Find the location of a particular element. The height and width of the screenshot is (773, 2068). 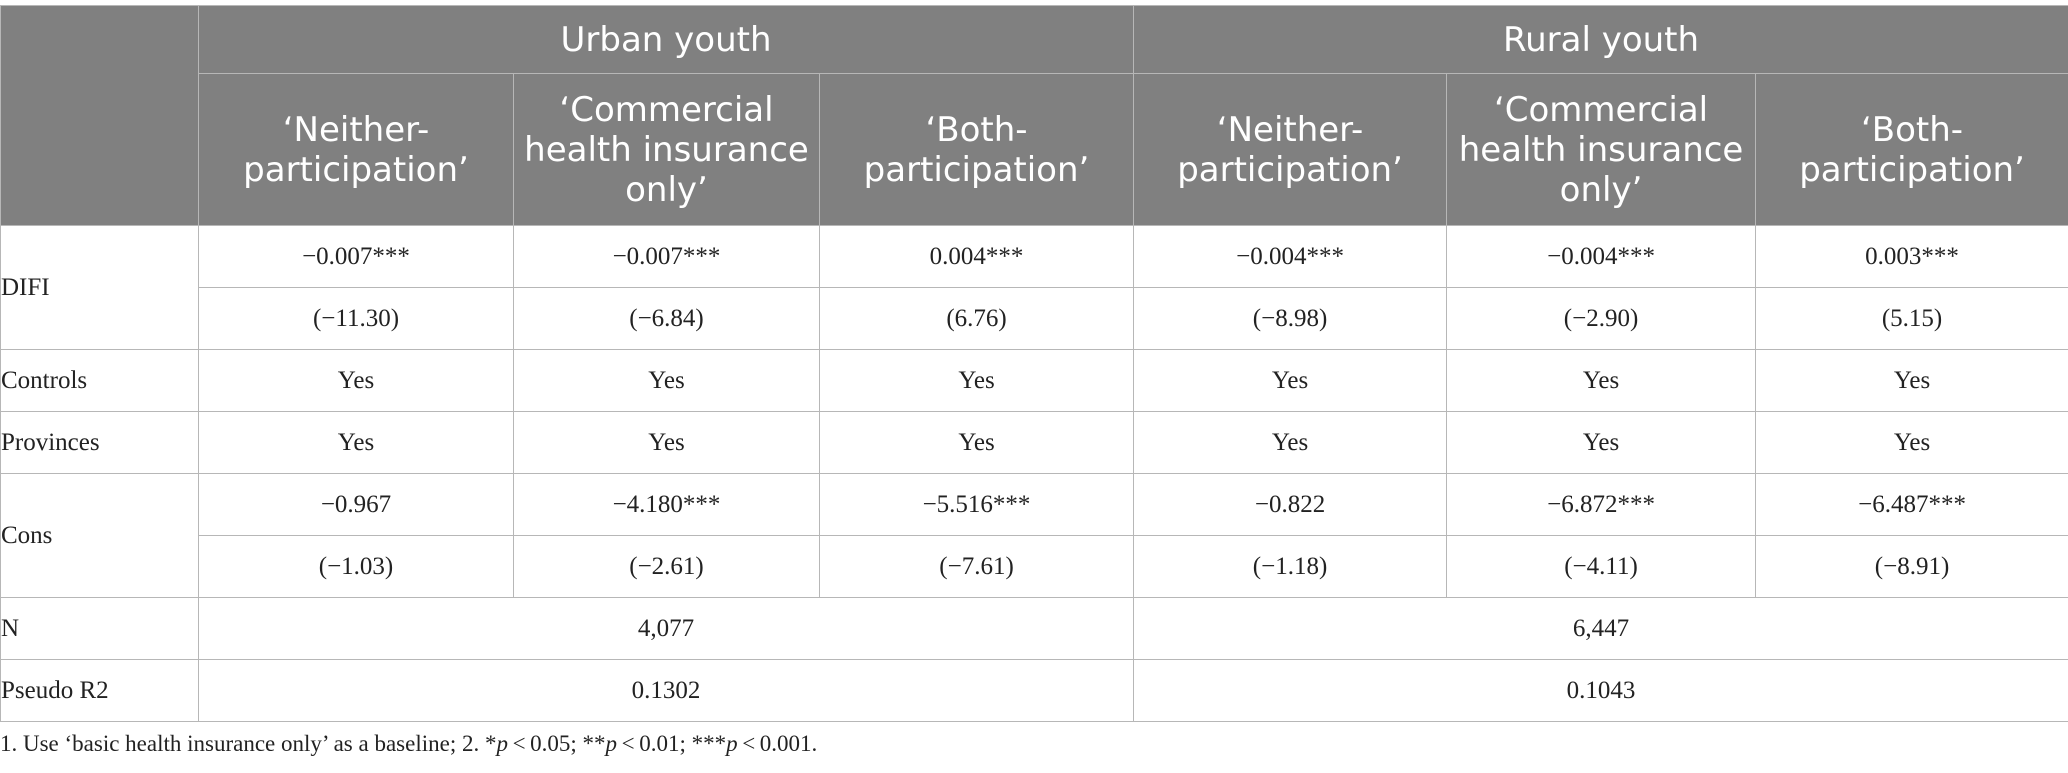

table-cell: (−6.84) is located at coordinates (666, 318).